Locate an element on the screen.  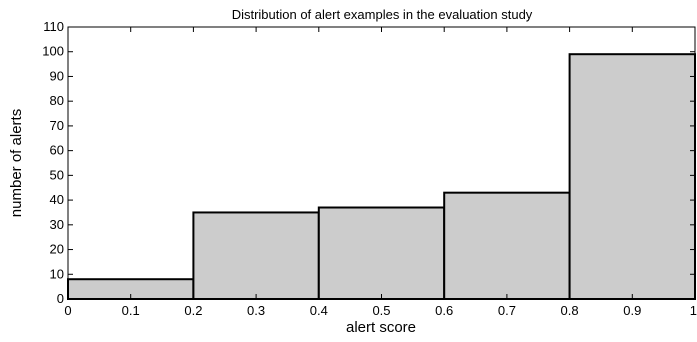
y-tick-label: 50 is located at coordinates (57, 174).